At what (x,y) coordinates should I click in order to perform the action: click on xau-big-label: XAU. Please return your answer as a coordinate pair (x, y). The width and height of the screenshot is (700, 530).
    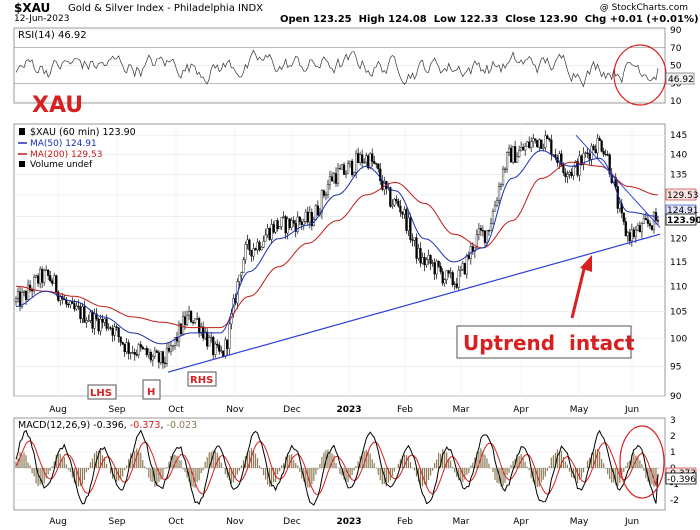
    Looking at the image, I should click on (57, 105).